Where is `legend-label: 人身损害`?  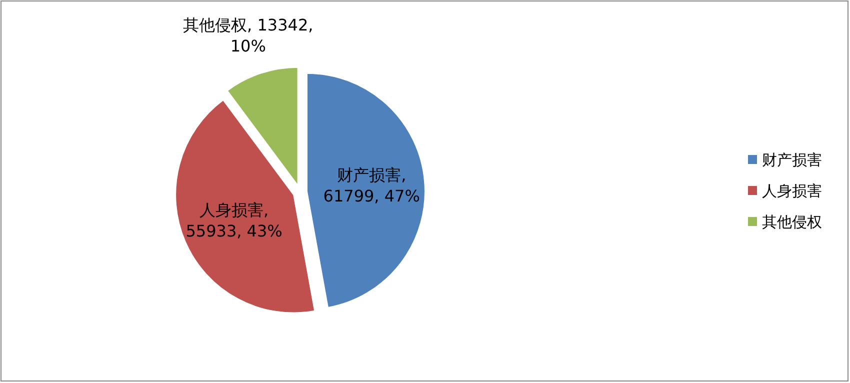
legend-label: 人身损害 is located at coordinates (792, 191).